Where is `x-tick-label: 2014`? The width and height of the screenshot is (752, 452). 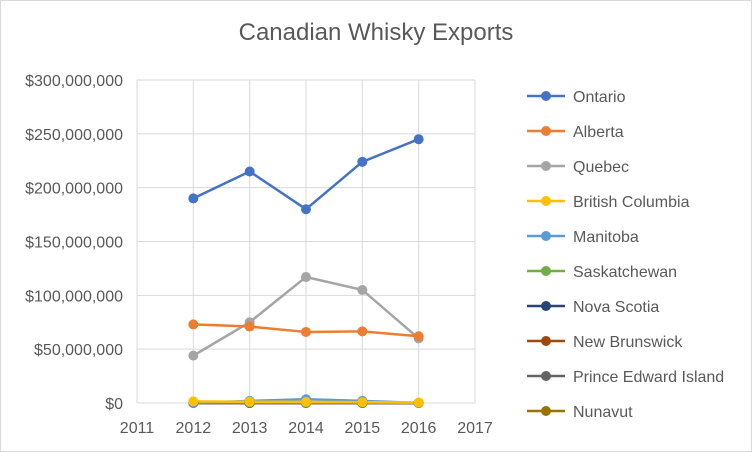
x-tick-label: 2014 is located at coordinates (306, 428).